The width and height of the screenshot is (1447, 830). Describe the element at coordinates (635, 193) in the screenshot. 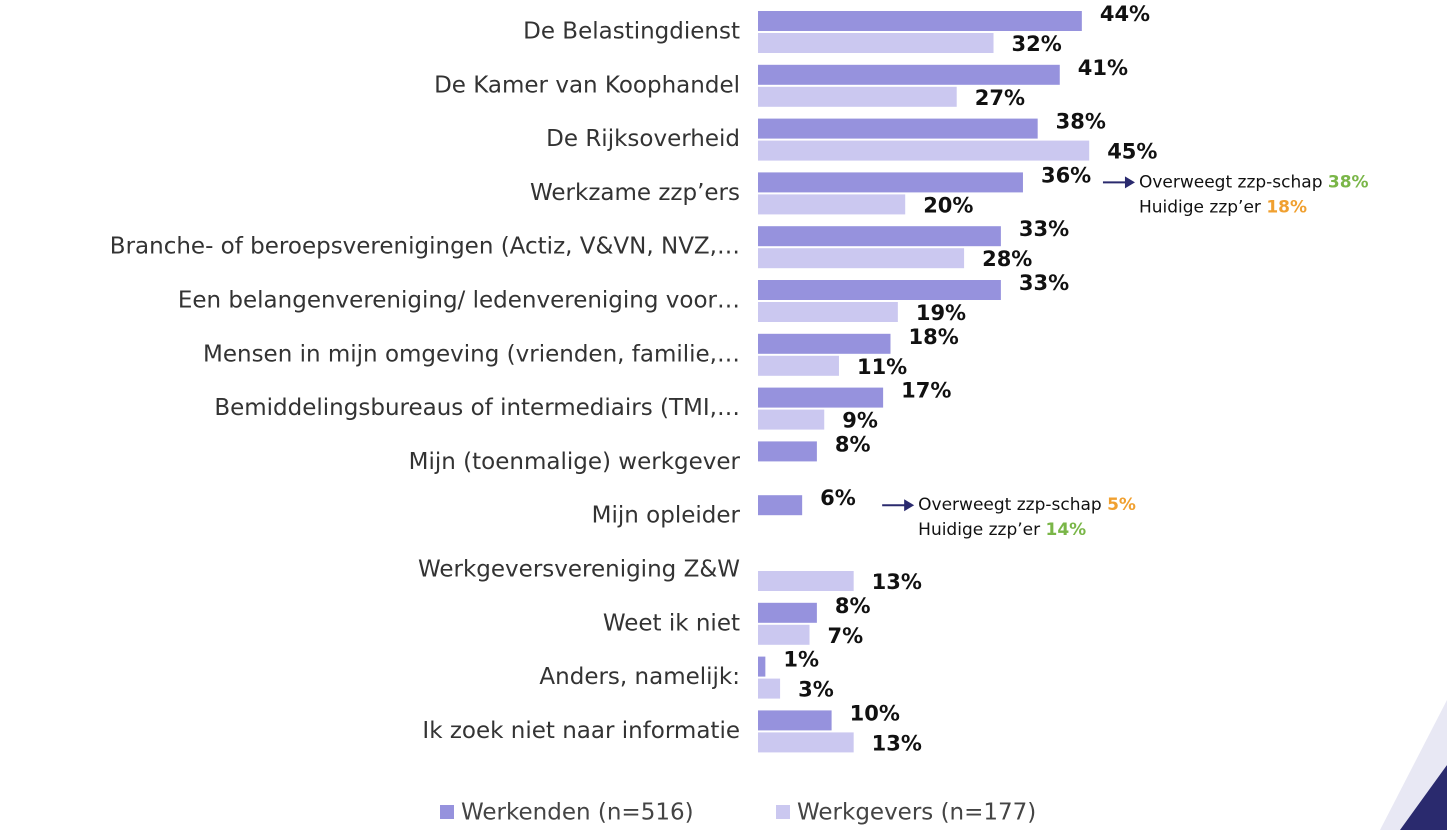

I see `category-label: Werkzame zzp’ers` at that location.